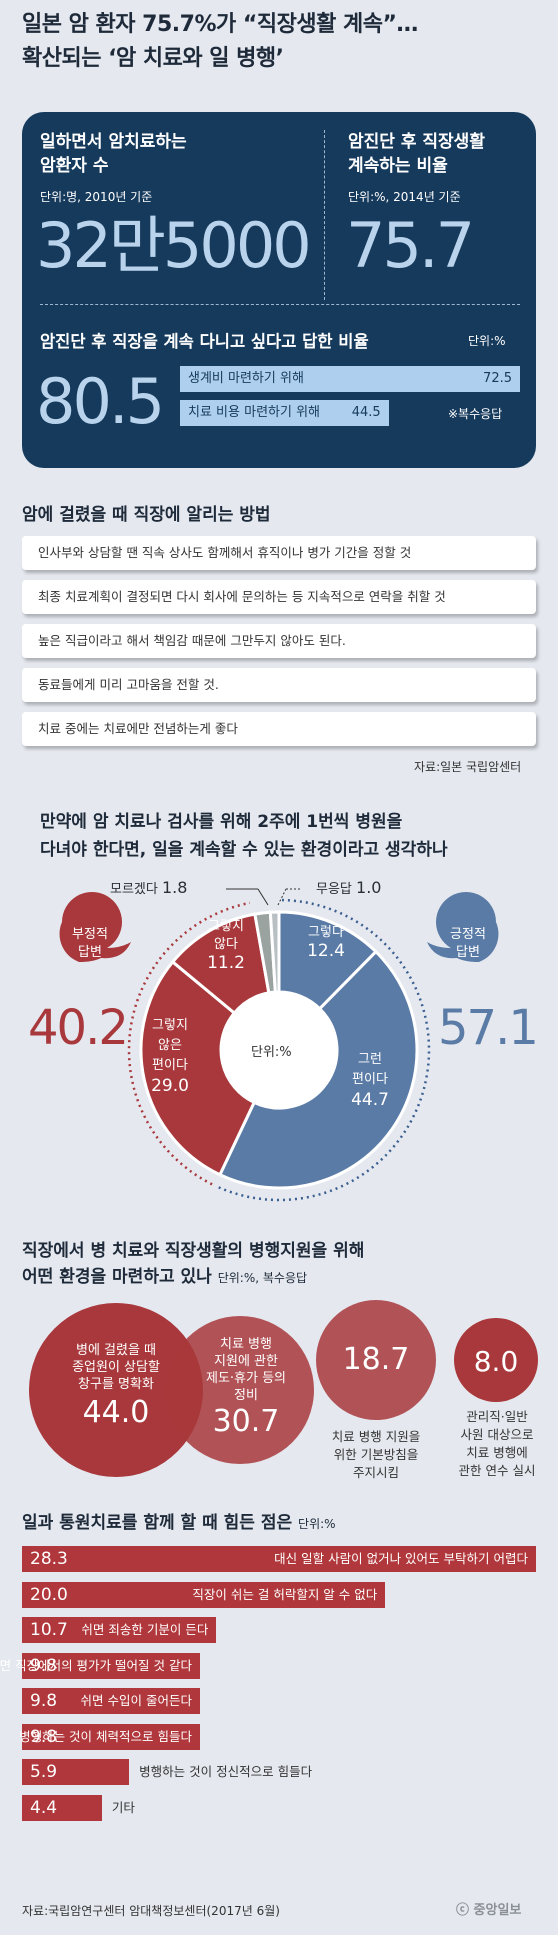 The height and width of the screenshot is (1935, 558). Describe the element at coordinates (487, 341) in the screenshot. I see `want-unit: 단위:%` at that location.